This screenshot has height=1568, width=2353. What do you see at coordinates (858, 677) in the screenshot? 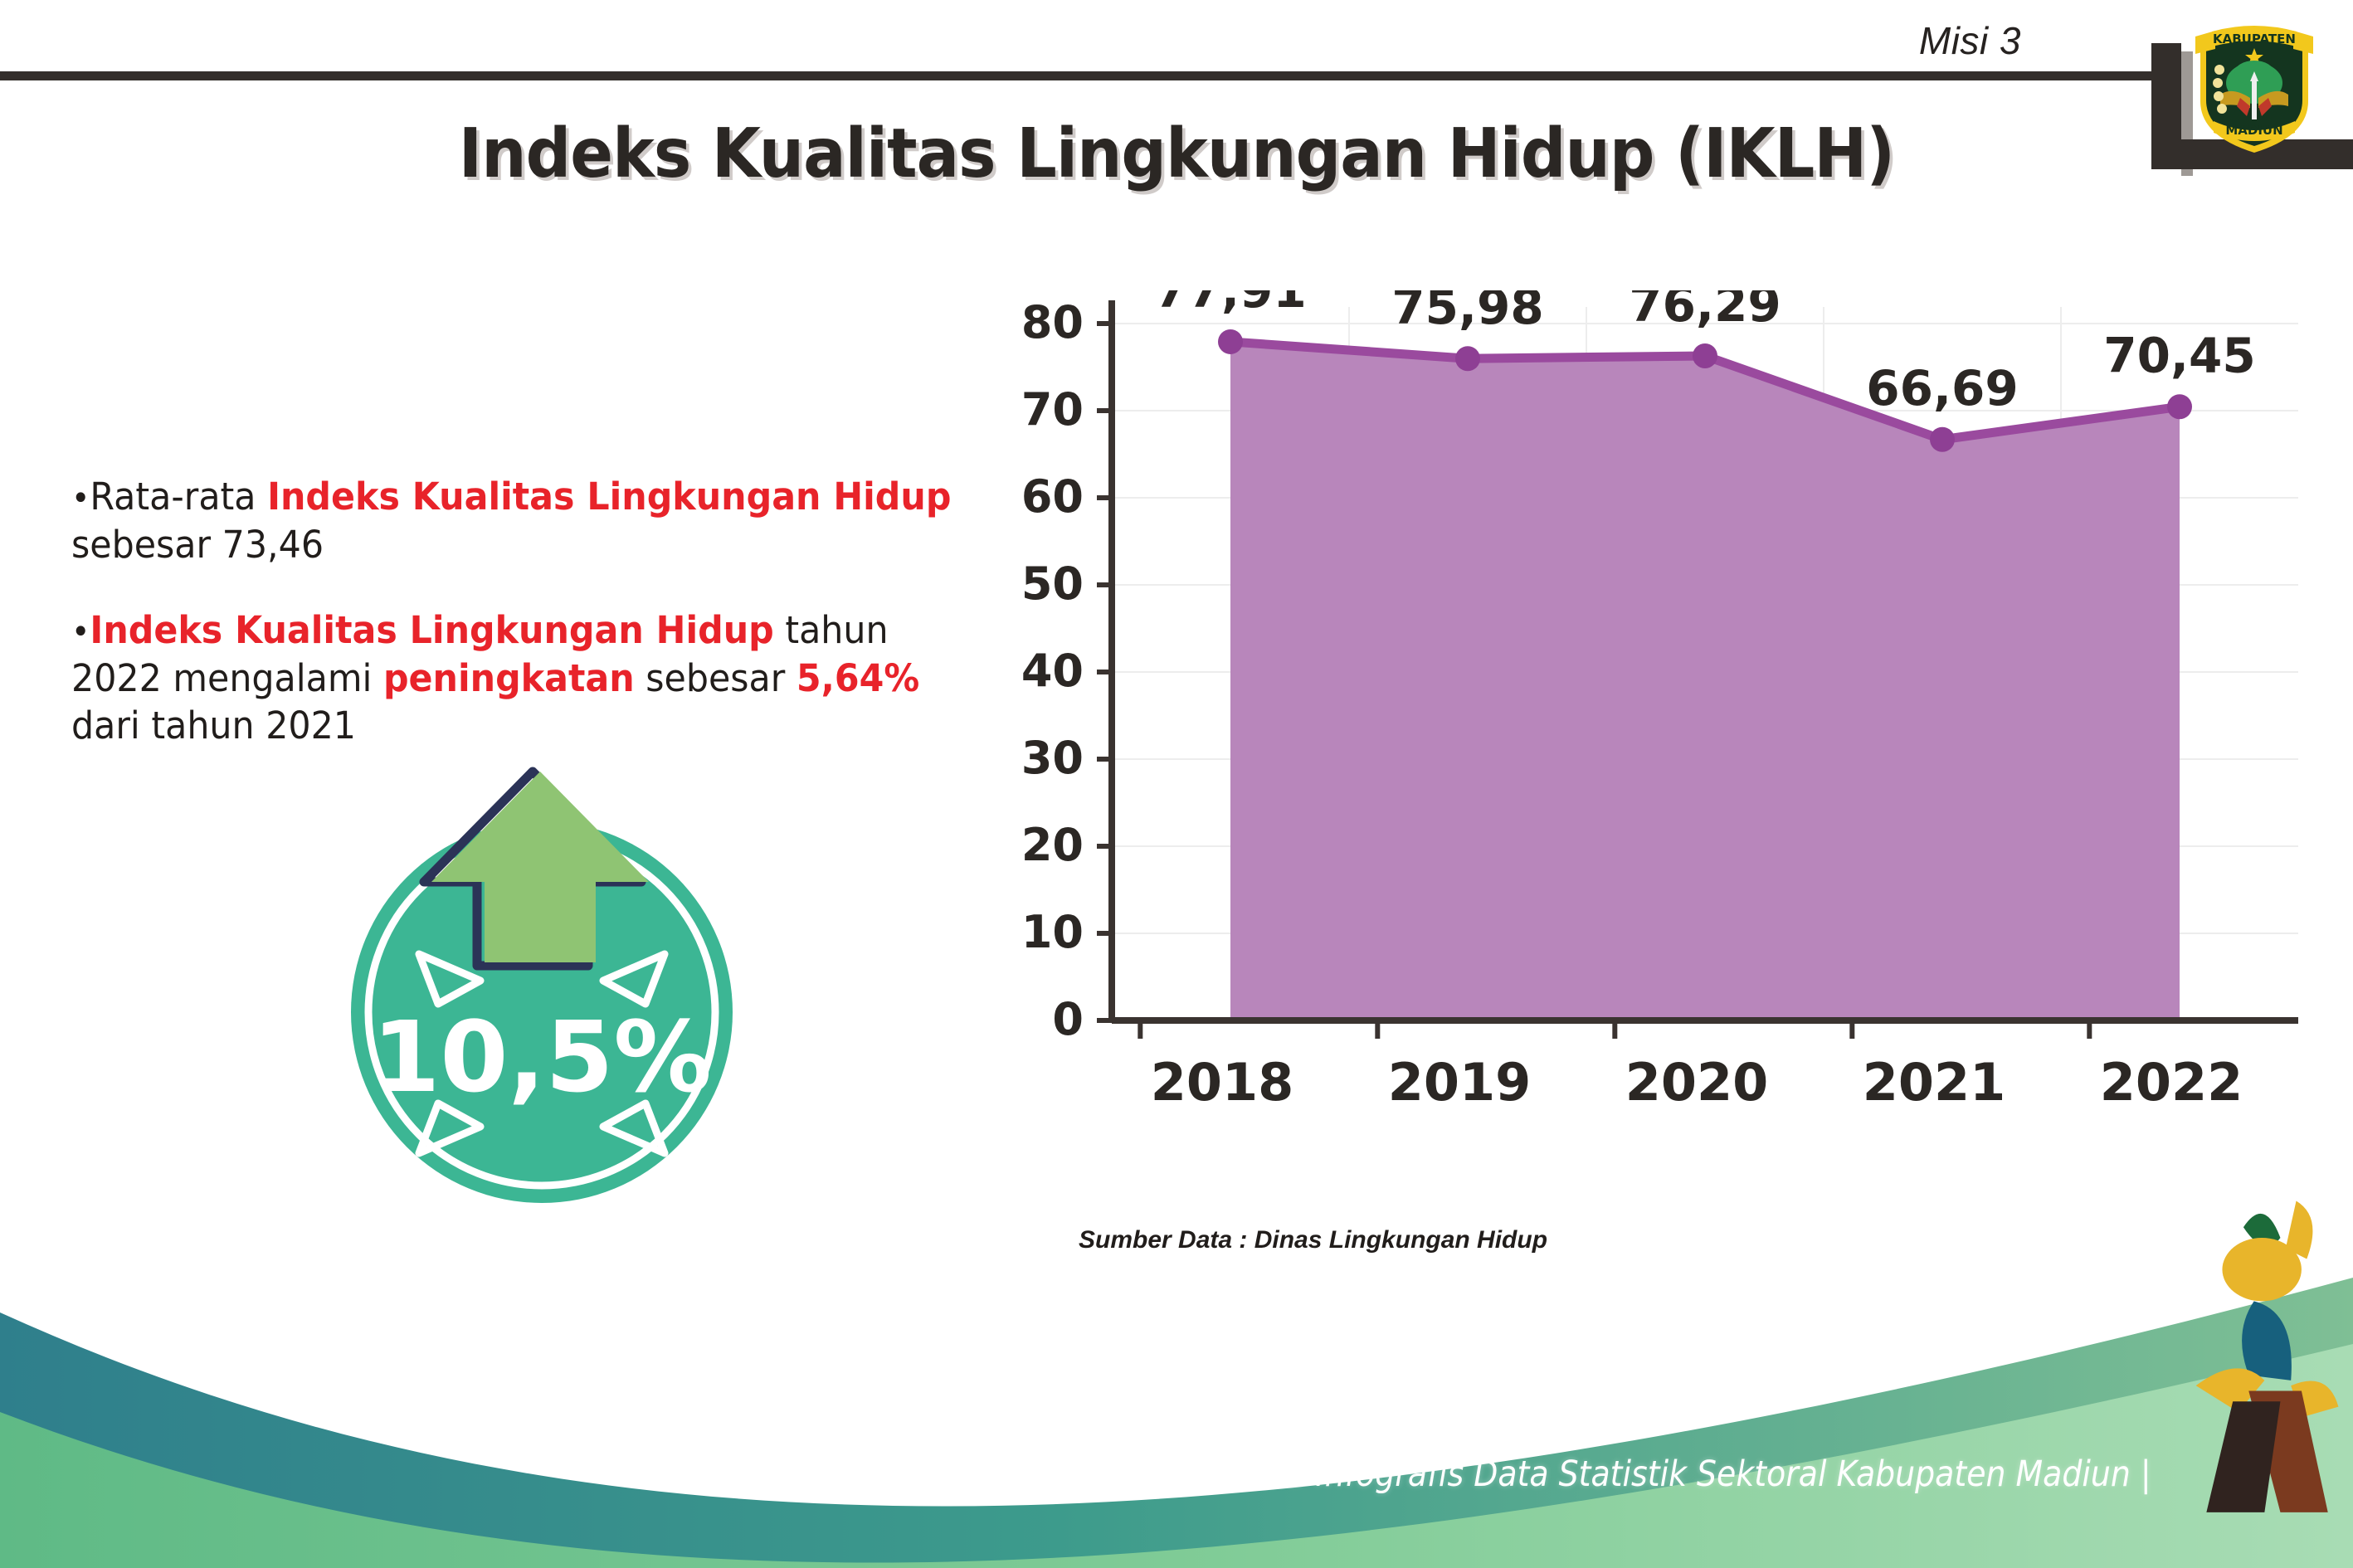
I see `bullet-1-seg-4: 5,64%` at bounding box center [858, 677].